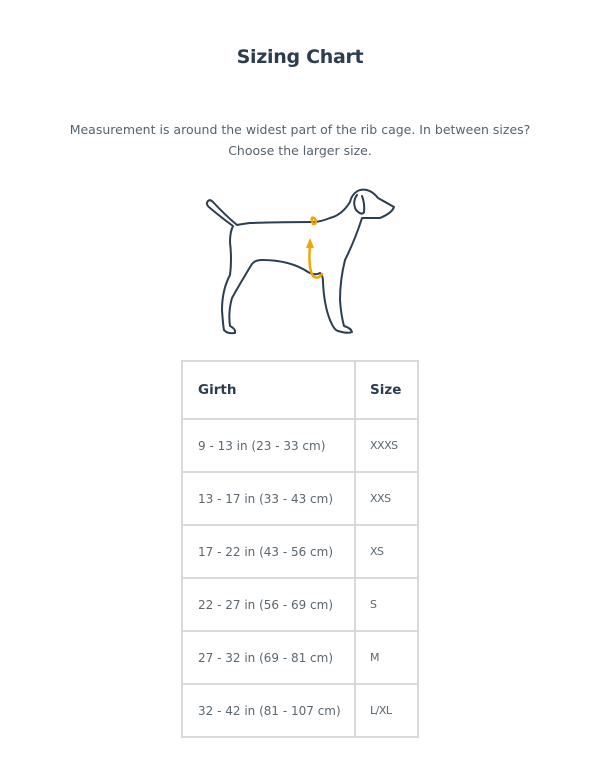  I want to click on size-cell: XXS, so click(386, 498).